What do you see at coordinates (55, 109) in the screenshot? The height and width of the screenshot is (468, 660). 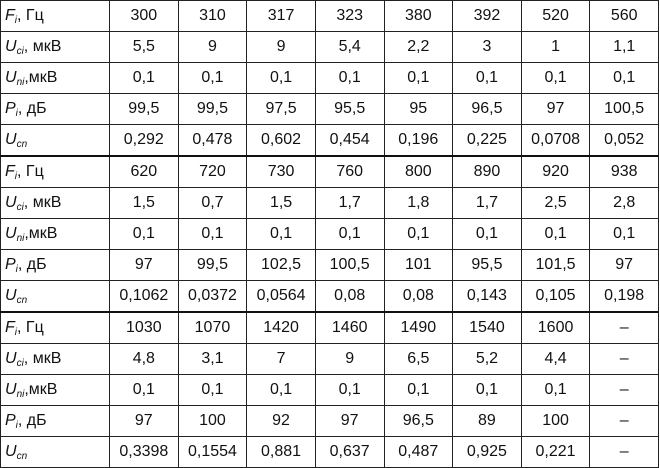 I see `row-label: Pi, дБ` at bounding box center [55, 109].